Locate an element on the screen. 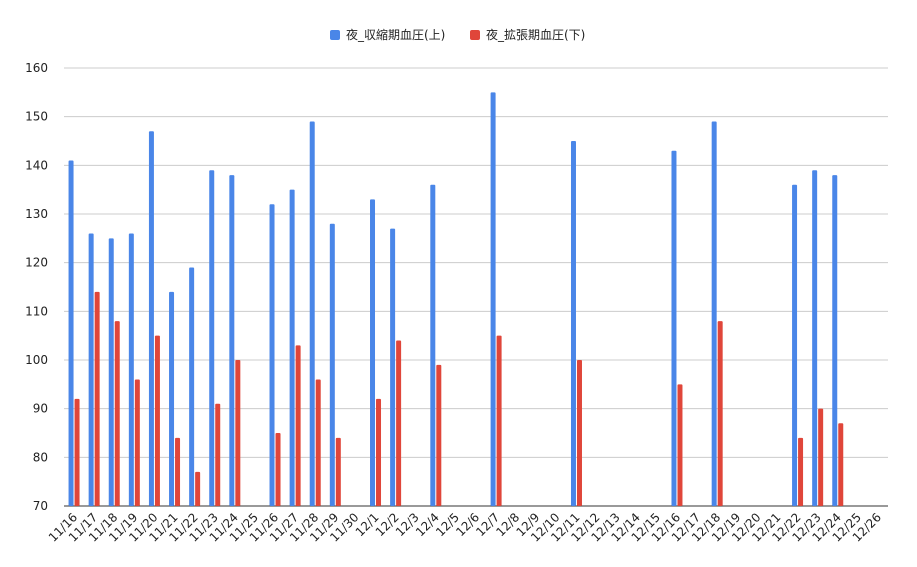 The image size is (917, 567). y-tick-label: 80 is located at coordinates (40, 457).